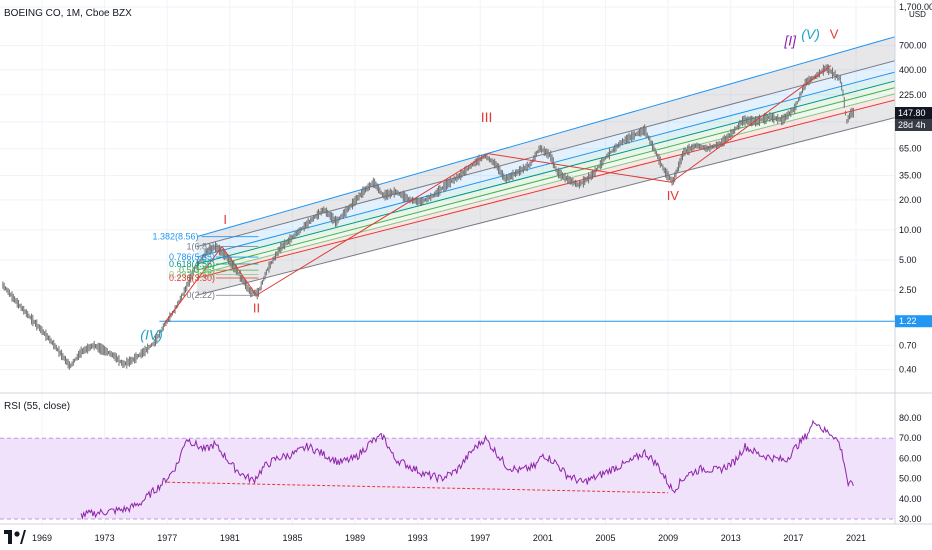 This screenshot has height=550, width=932. What do you see at coordinates (910, 519) in the screenshot?
I see `rsi-tick-30.00: 30.00` at bounding box center [910, 519].